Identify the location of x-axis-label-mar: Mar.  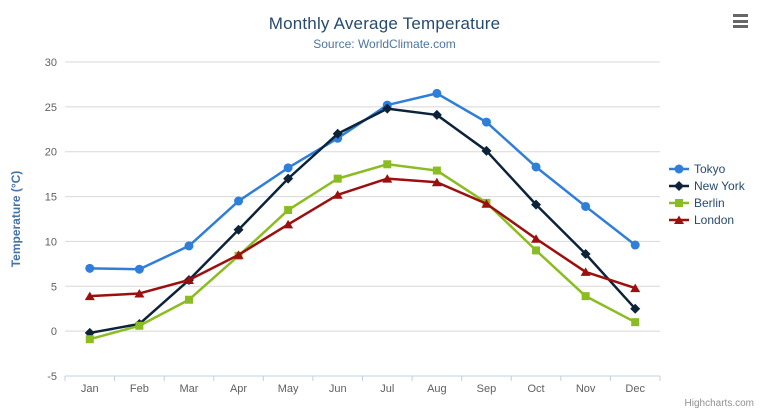
(188, 389).